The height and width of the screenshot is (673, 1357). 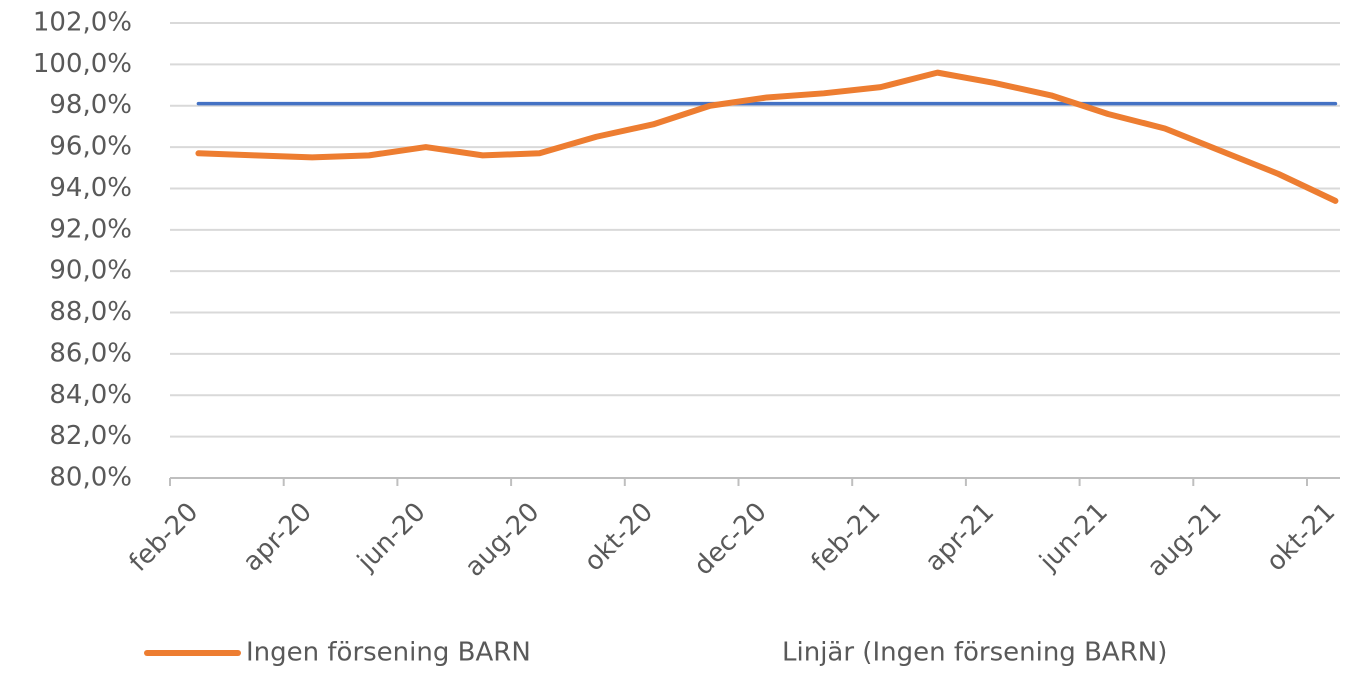 What do you see at coordinates (82, 23) in the screenshot?
I see `y-tick-label: 102,0%` at bounding box center [82, 23].